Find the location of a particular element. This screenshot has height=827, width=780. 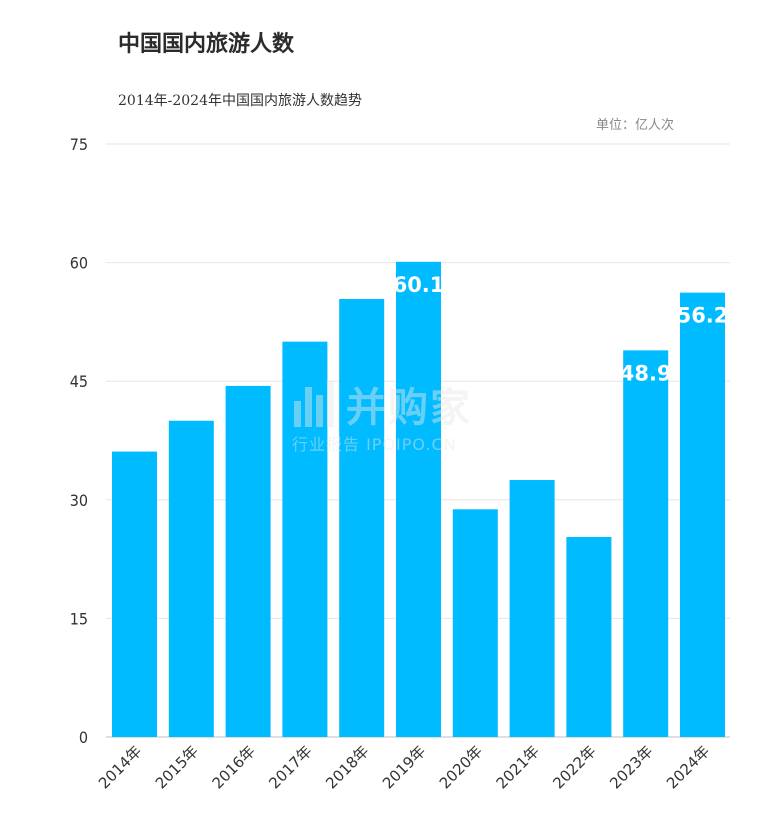

x-tick-label: 2016年 is located at coordinates (234, 767).